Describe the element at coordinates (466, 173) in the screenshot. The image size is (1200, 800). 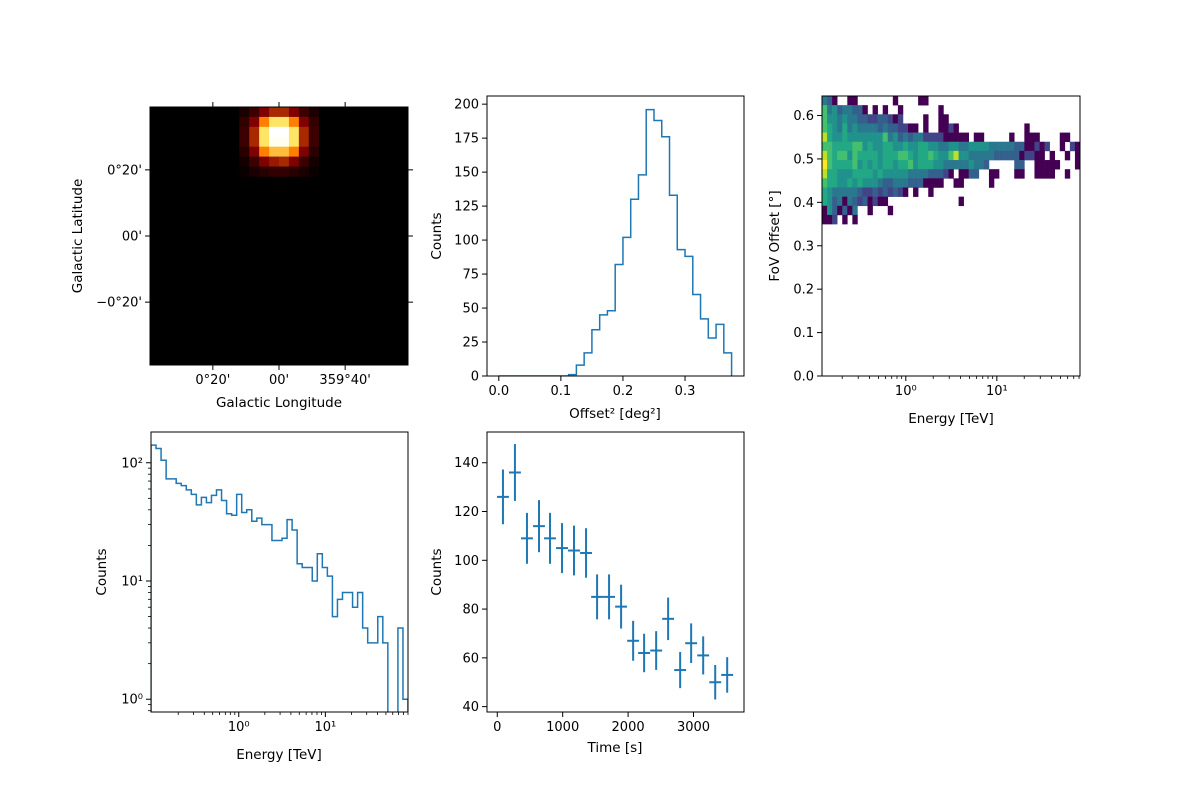
I see `y-tick-label: 150` at that location.